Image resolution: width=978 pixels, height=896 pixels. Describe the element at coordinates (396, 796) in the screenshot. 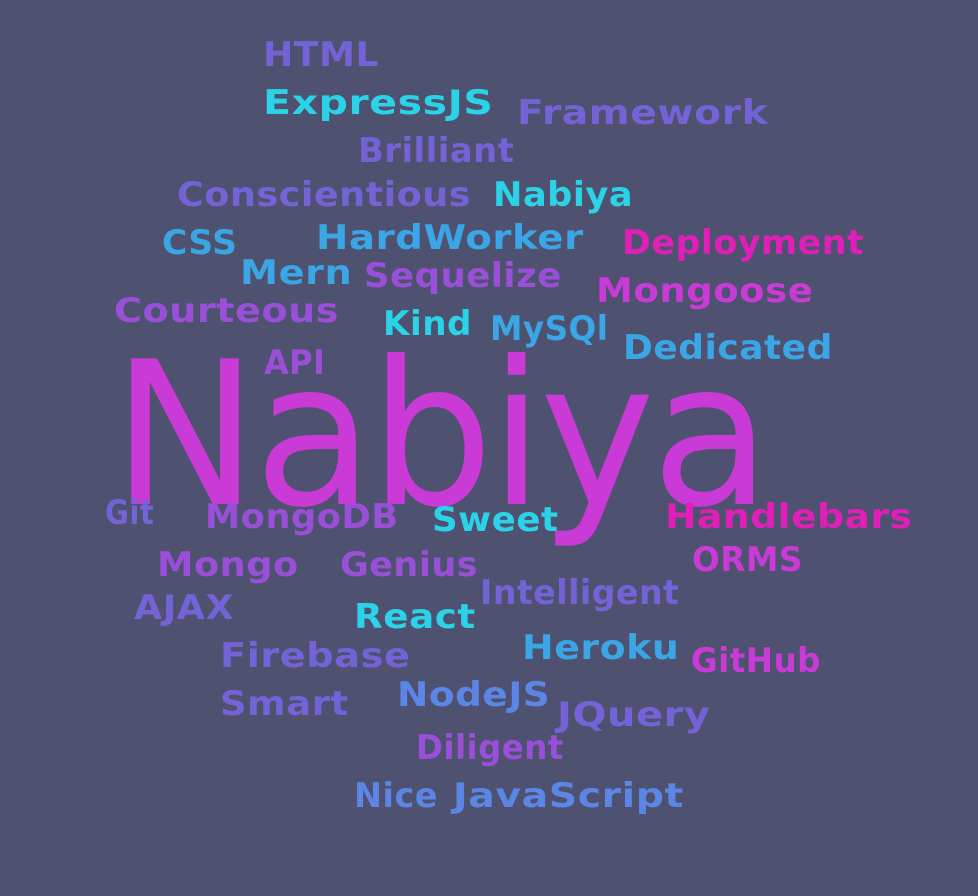

I see `word-nice: Nice` at that location.